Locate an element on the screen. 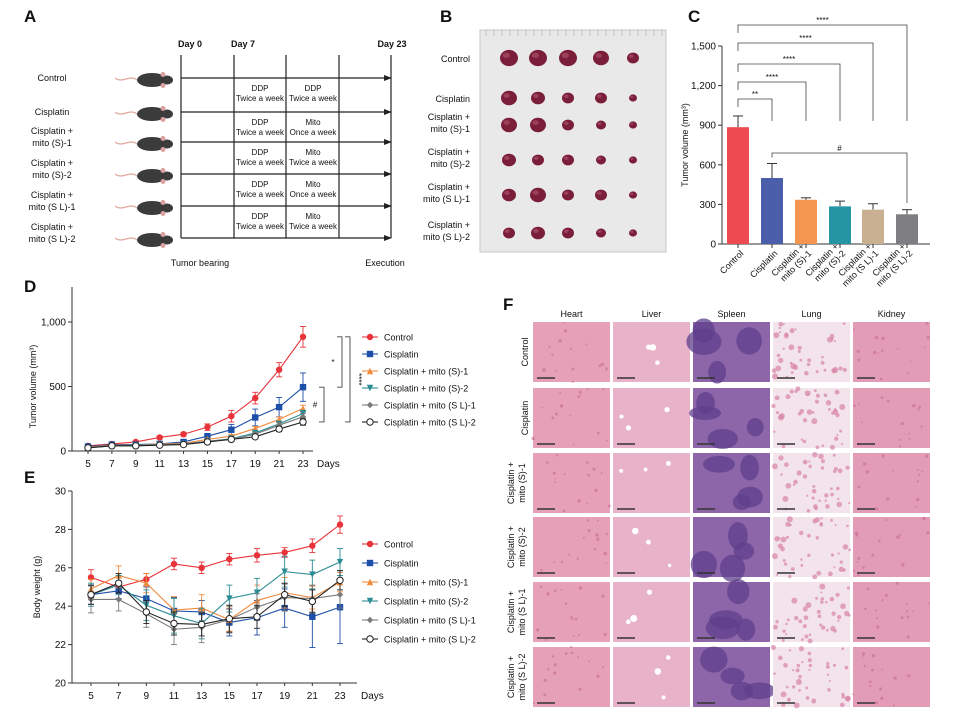 This screenshot has height=709, width=975. histology-image-heart is located at coordinates (571, 676).